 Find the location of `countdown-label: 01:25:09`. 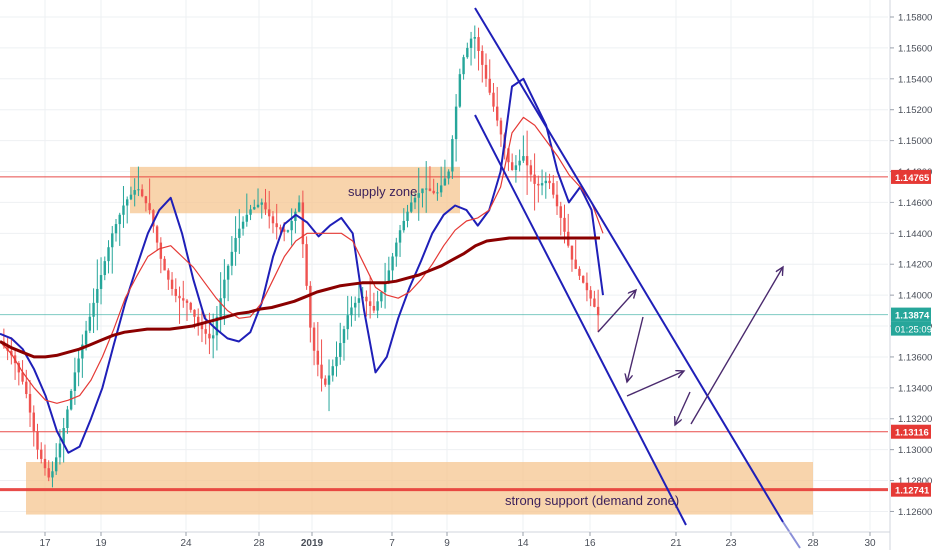

countdown-label: 01:25:09 is located at coordinates (913, 330).